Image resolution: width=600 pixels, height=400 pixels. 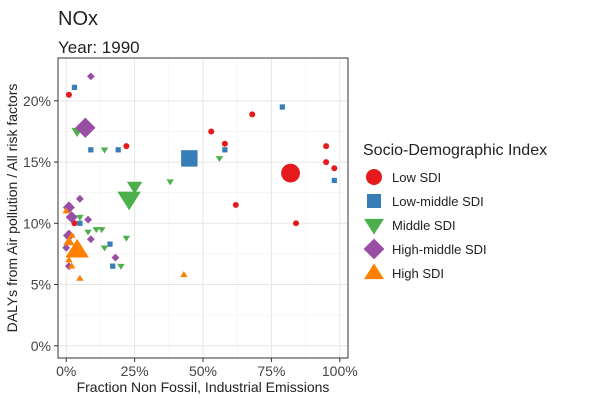 What do you see at coordinates (418, 273) in the screenshot?
I see `legend-label-high-sdi: High SDI` at bounding box center [418, 273].